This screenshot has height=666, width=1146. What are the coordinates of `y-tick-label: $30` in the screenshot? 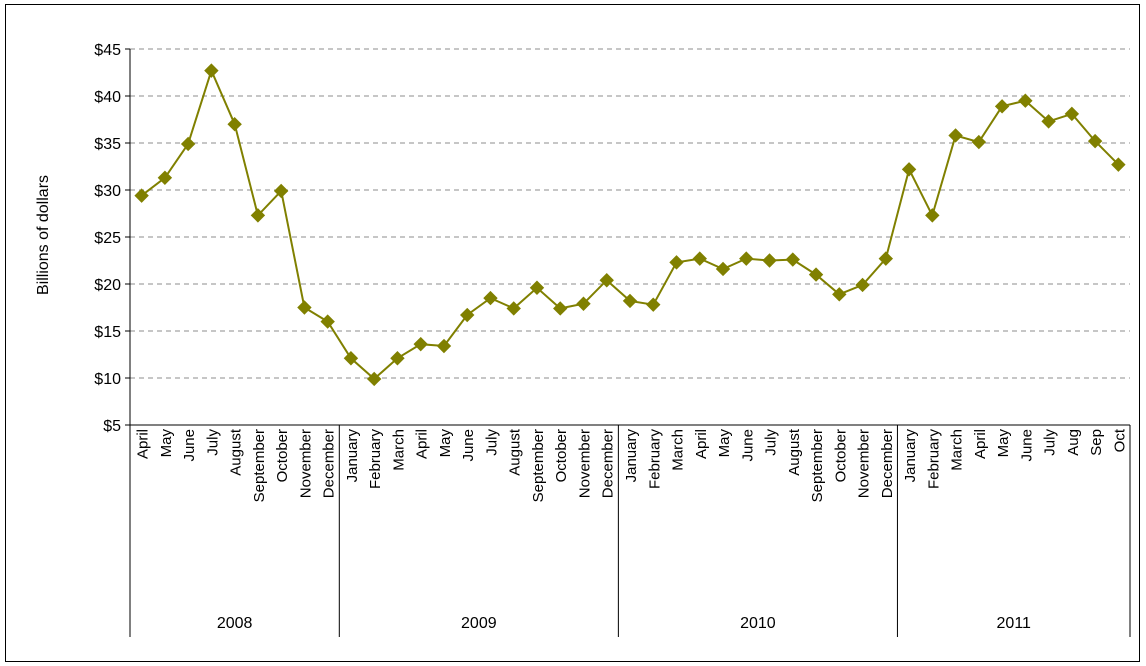 It's located at (107, 191).